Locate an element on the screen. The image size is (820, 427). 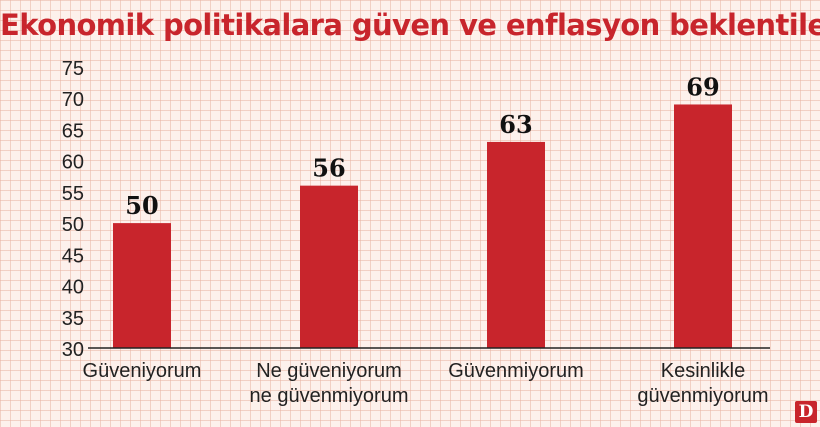
y-tick-label: 55 is located at coordinates (73, 194).